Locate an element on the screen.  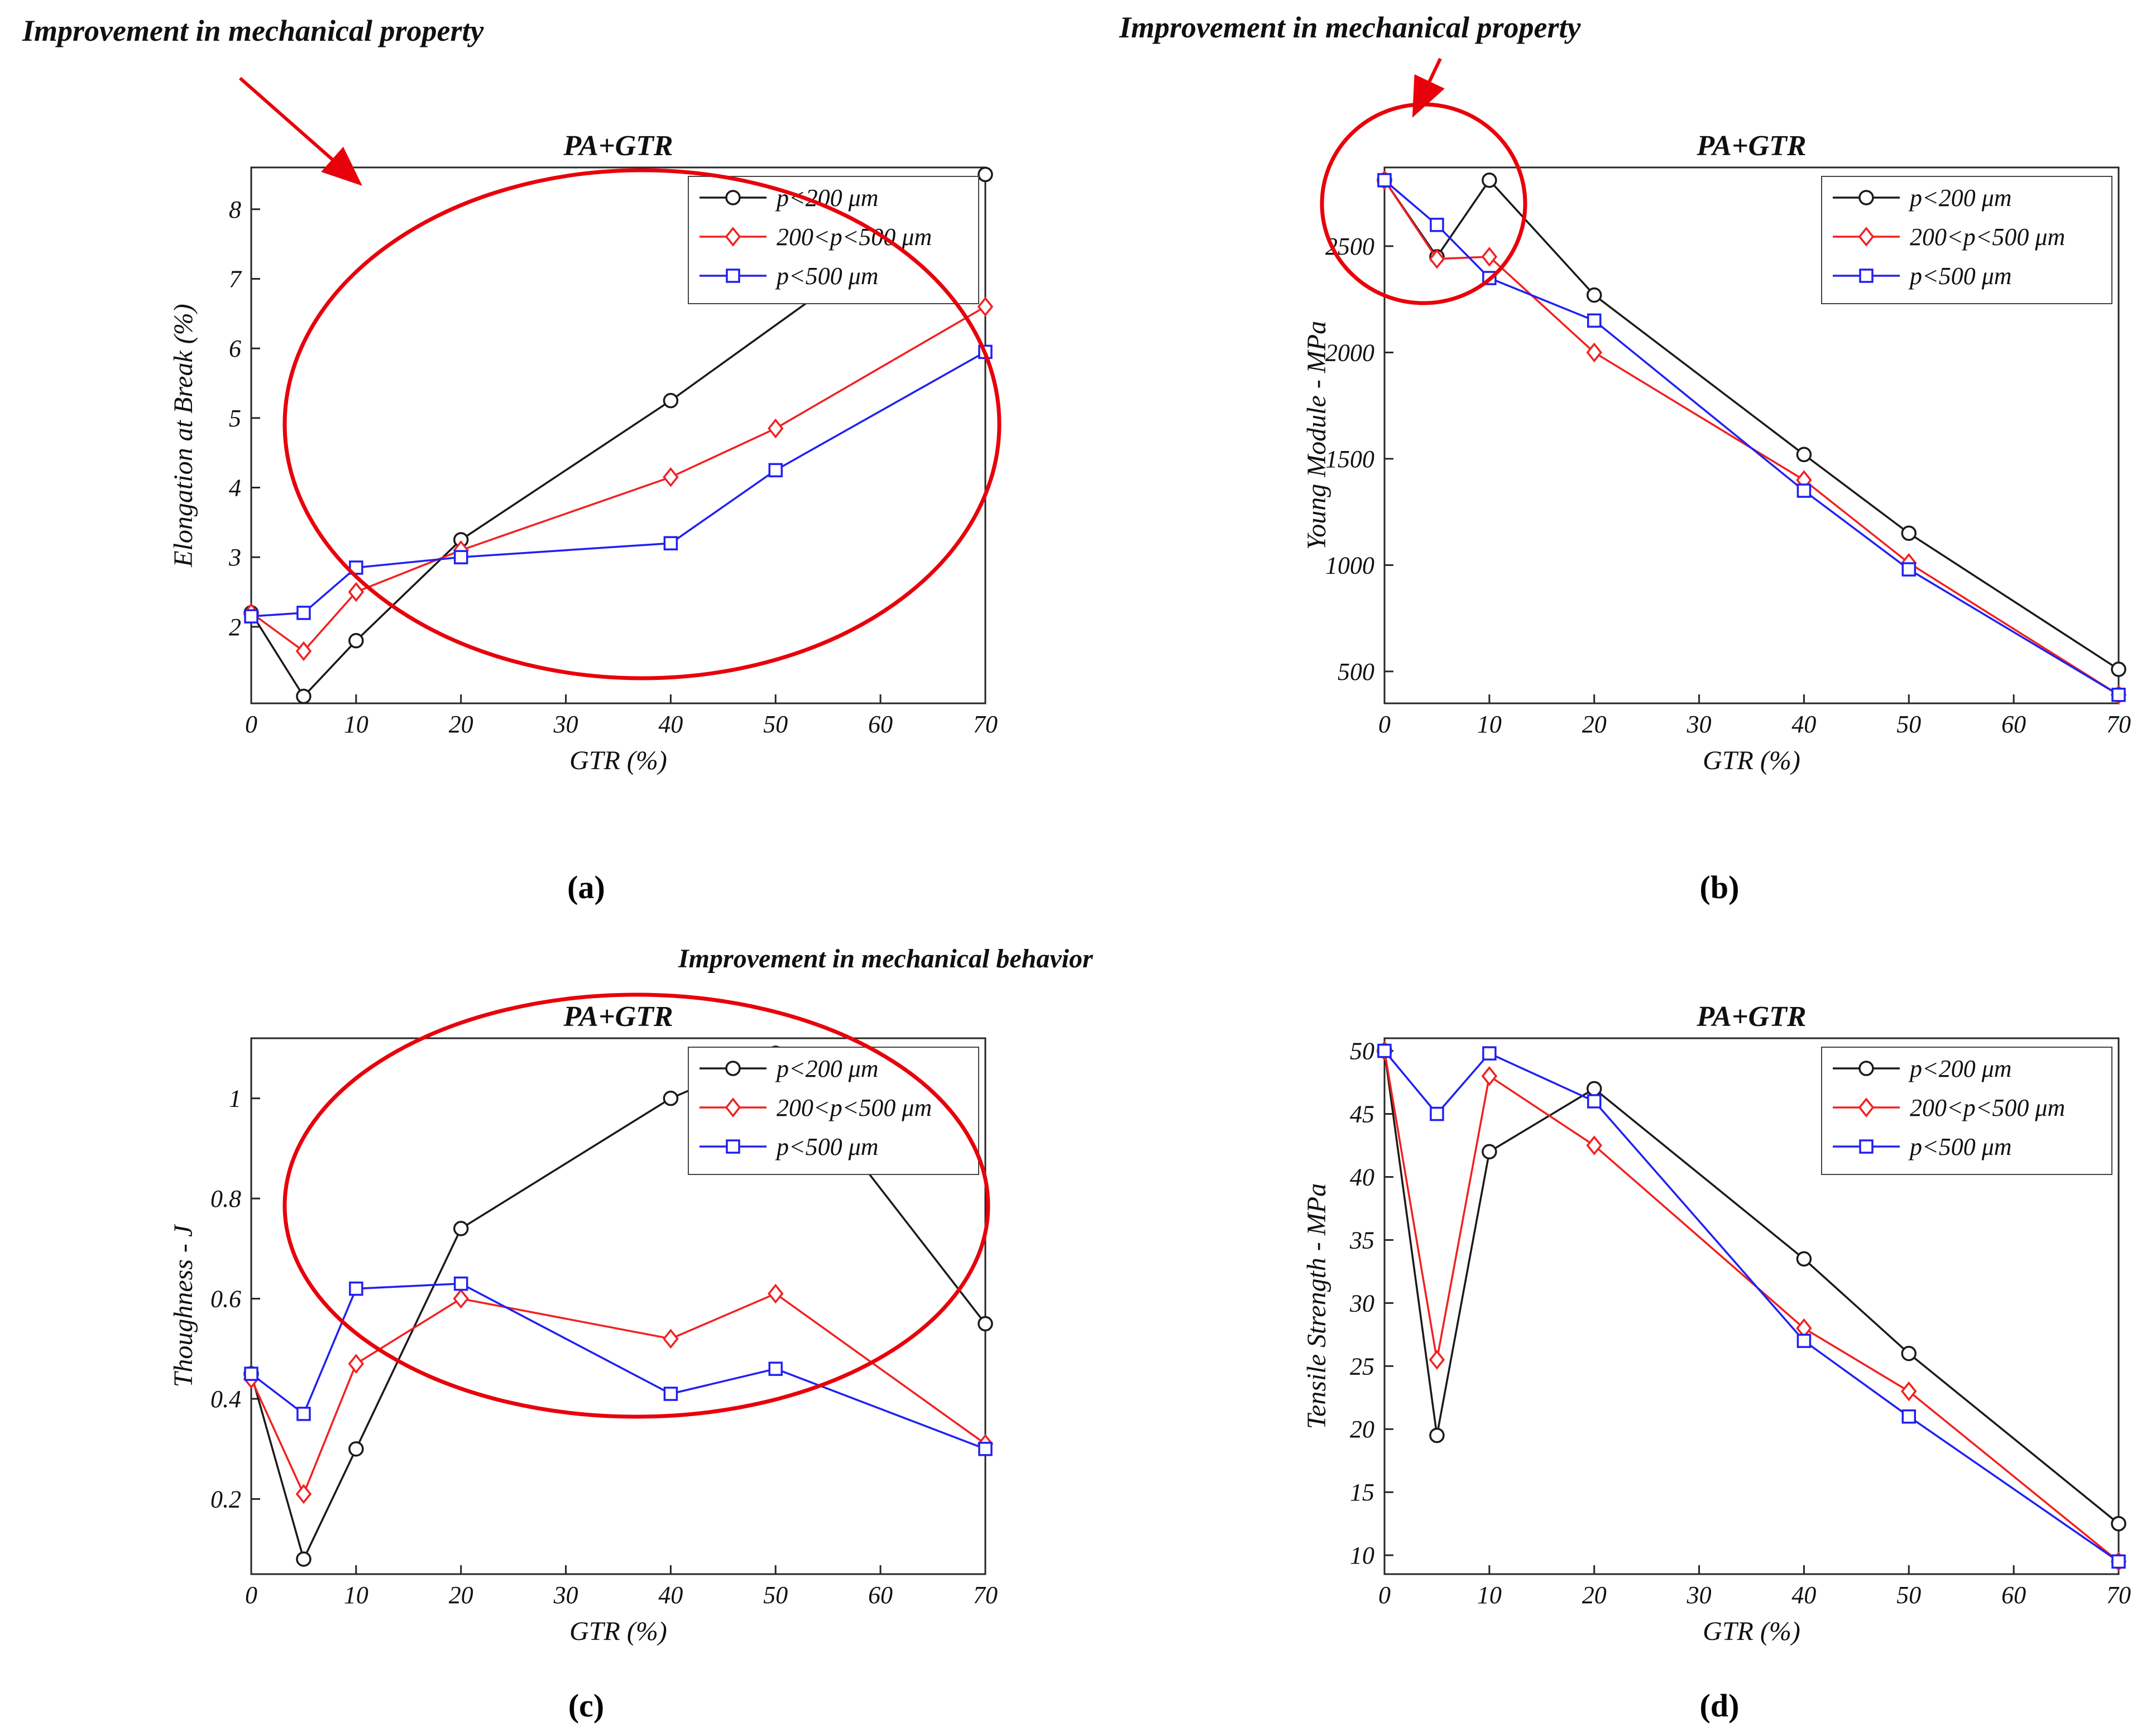
svg-text: 45 is located at coordinates (1362, 1114).